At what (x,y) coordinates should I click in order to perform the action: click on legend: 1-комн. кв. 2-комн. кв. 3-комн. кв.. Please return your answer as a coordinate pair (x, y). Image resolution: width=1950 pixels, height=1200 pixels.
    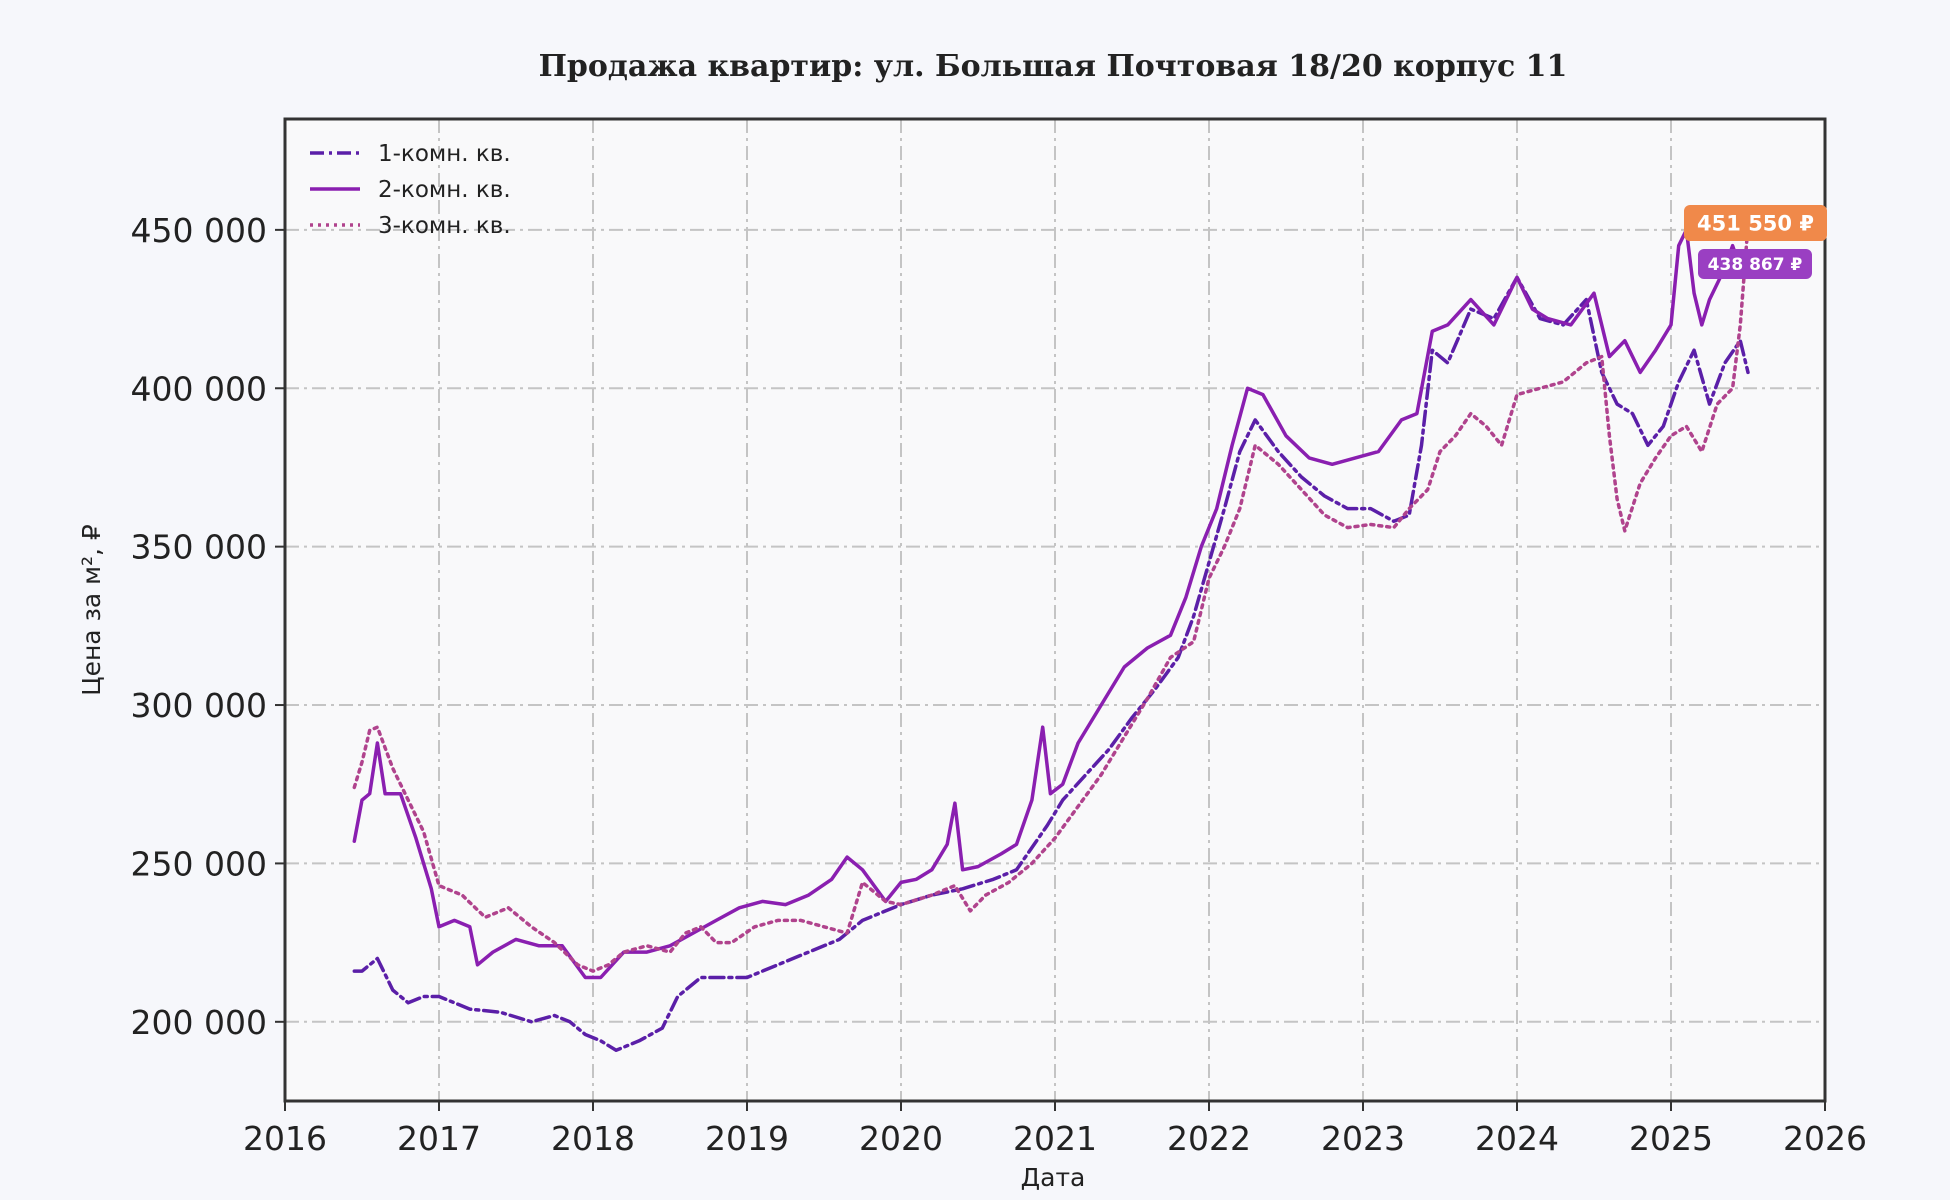
    Looking at the image, I should click on (410, 190).